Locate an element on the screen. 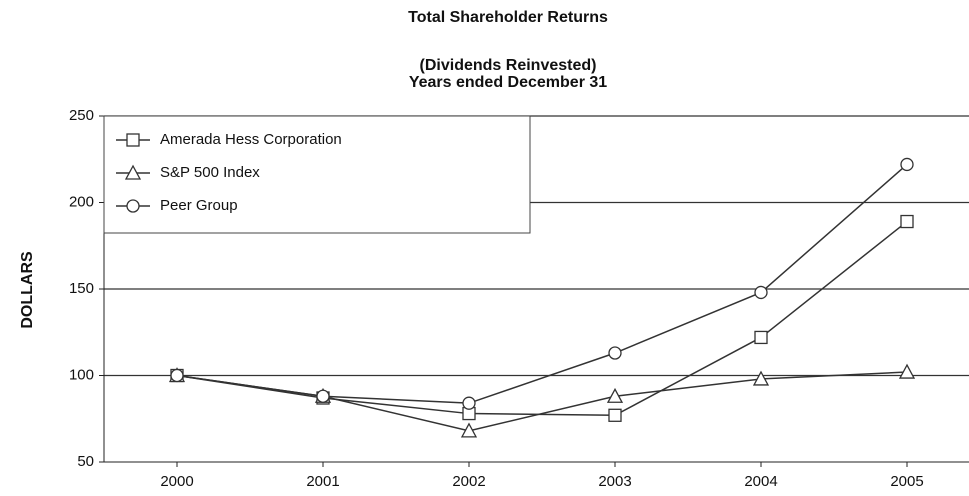 The height and width of the screenshot is (496, 969). series-line is located at coordinates (542, 401).